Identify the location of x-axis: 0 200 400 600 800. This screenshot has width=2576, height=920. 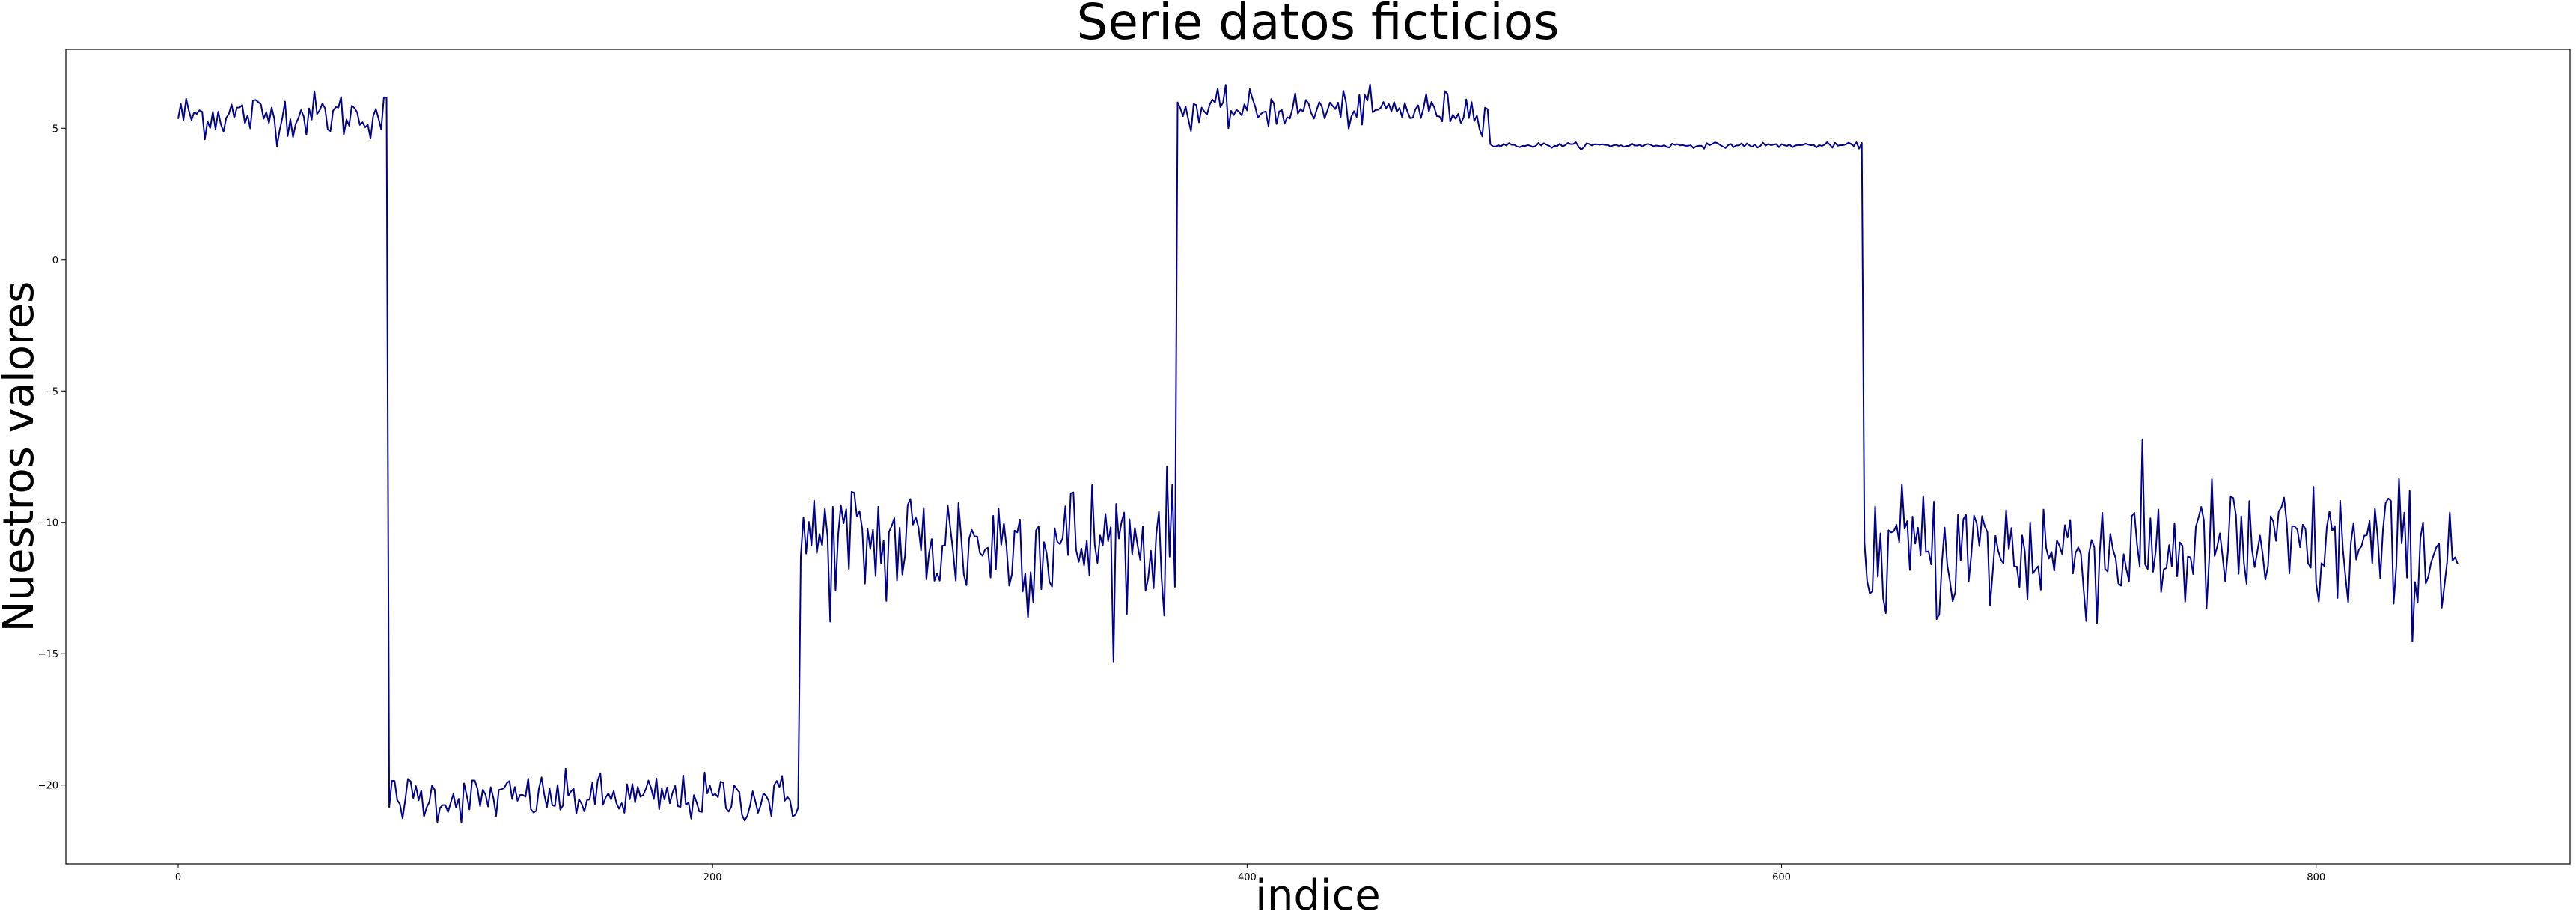
(1250, 873).